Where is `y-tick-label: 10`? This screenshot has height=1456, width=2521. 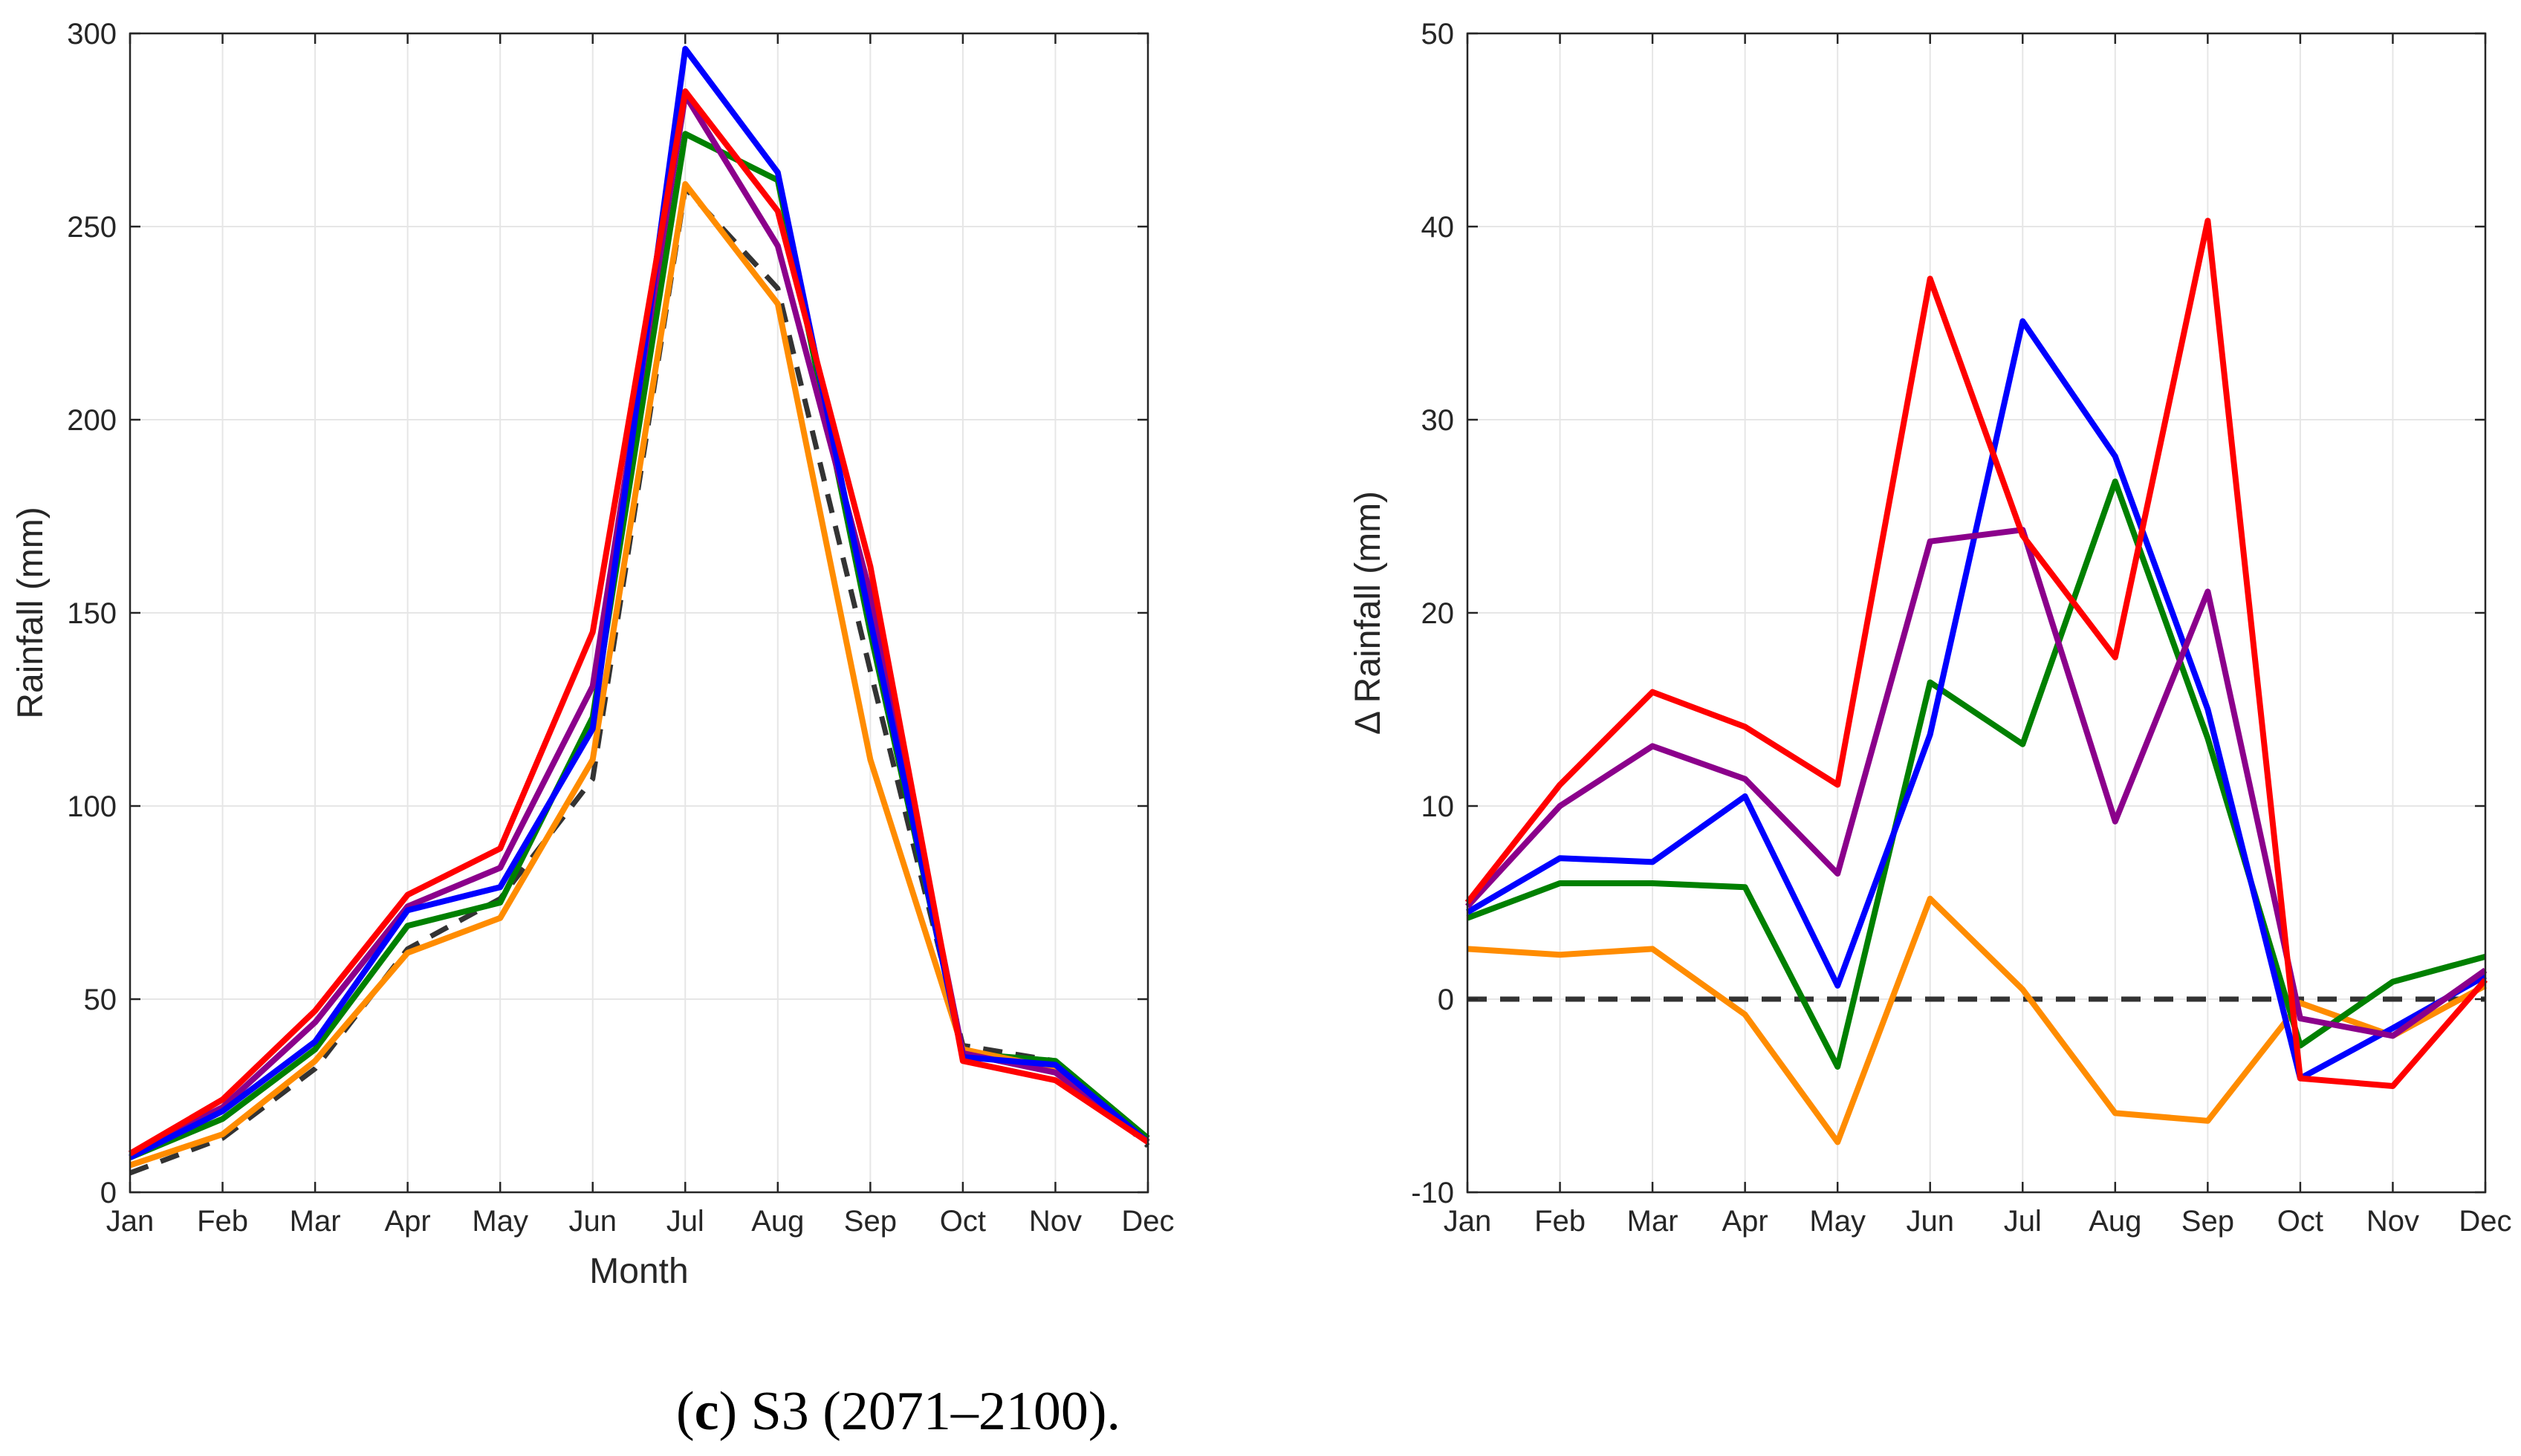
y-tick-label: 10 is located at coordinates (1438, 806).